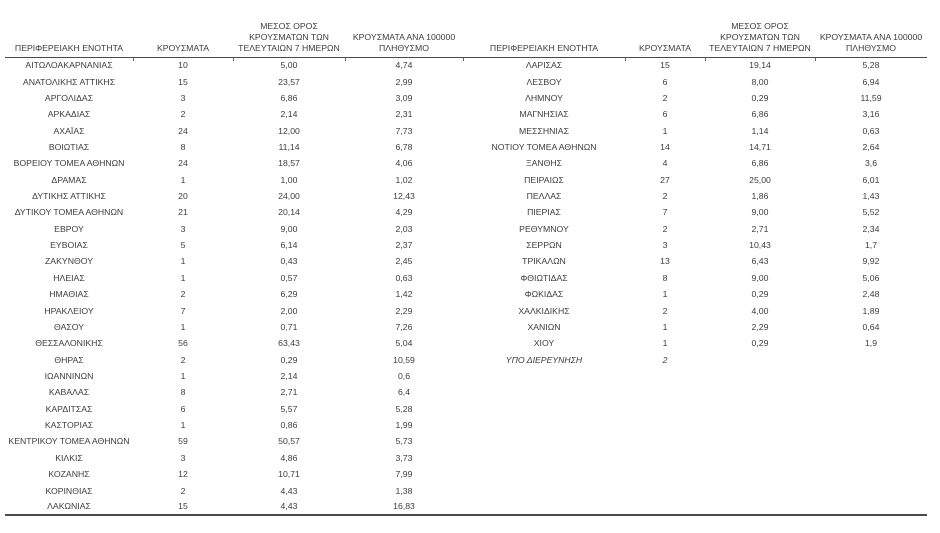  Describe the element at coordinates (544, 277) in the screenshot. I see `region-cell-right: ΦΘΙΩΤΙΔΑΣ` at that location.